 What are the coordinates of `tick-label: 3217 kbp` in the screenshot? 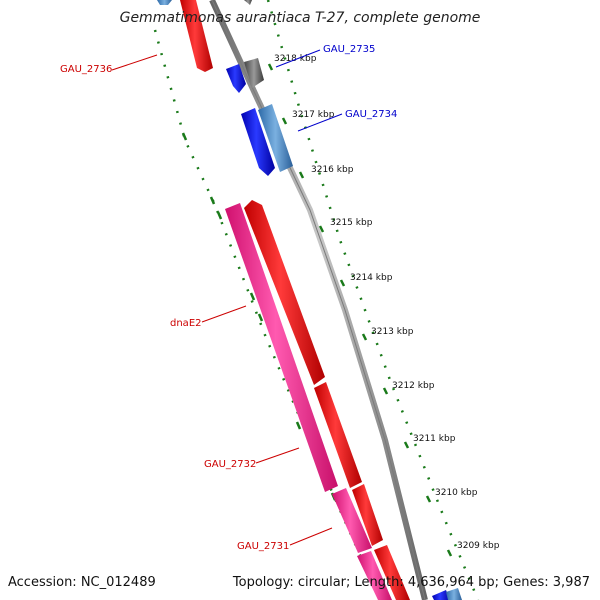 It's located at (313, 115).